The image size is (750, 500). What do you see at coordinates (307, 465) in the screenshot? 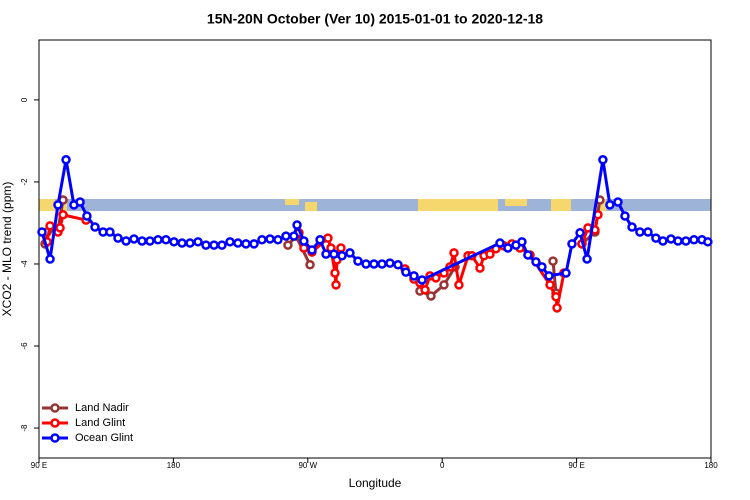
I see `x-tick-label: 90 W` at bounding box center [307, 465].